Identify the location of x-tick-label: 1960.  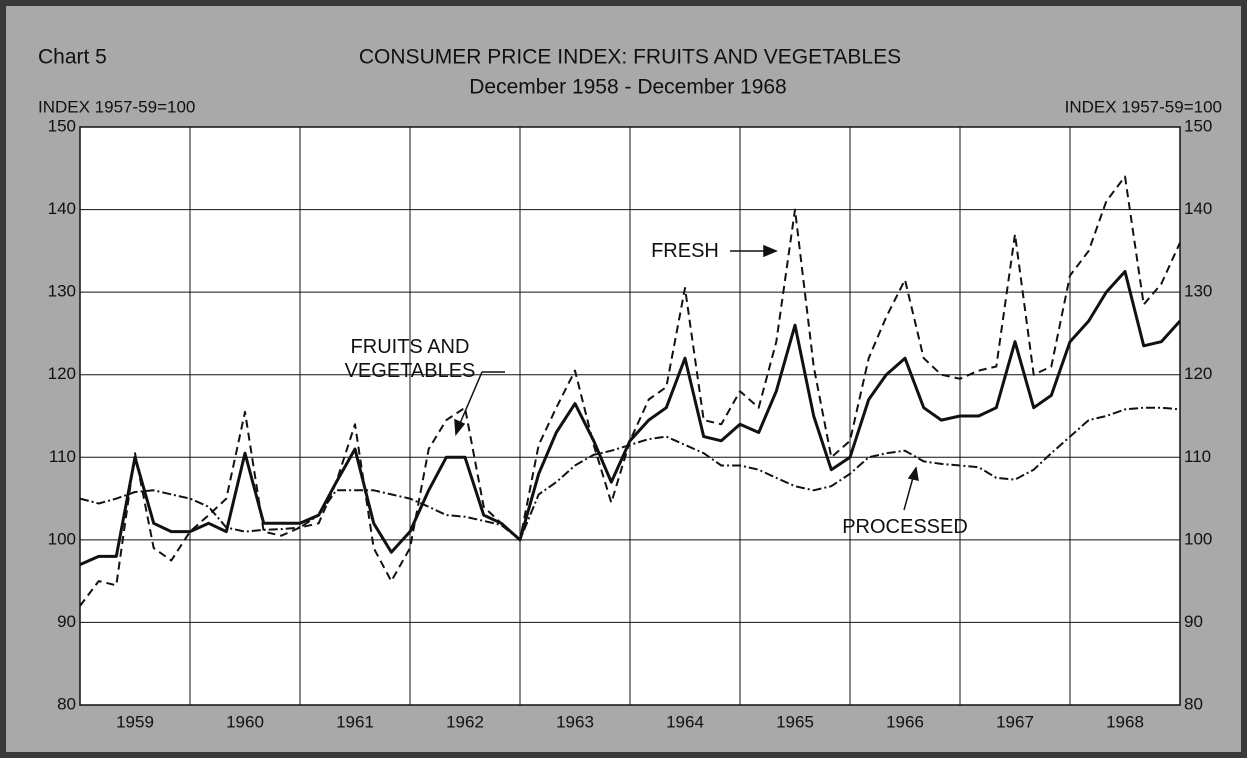
(245, 721).